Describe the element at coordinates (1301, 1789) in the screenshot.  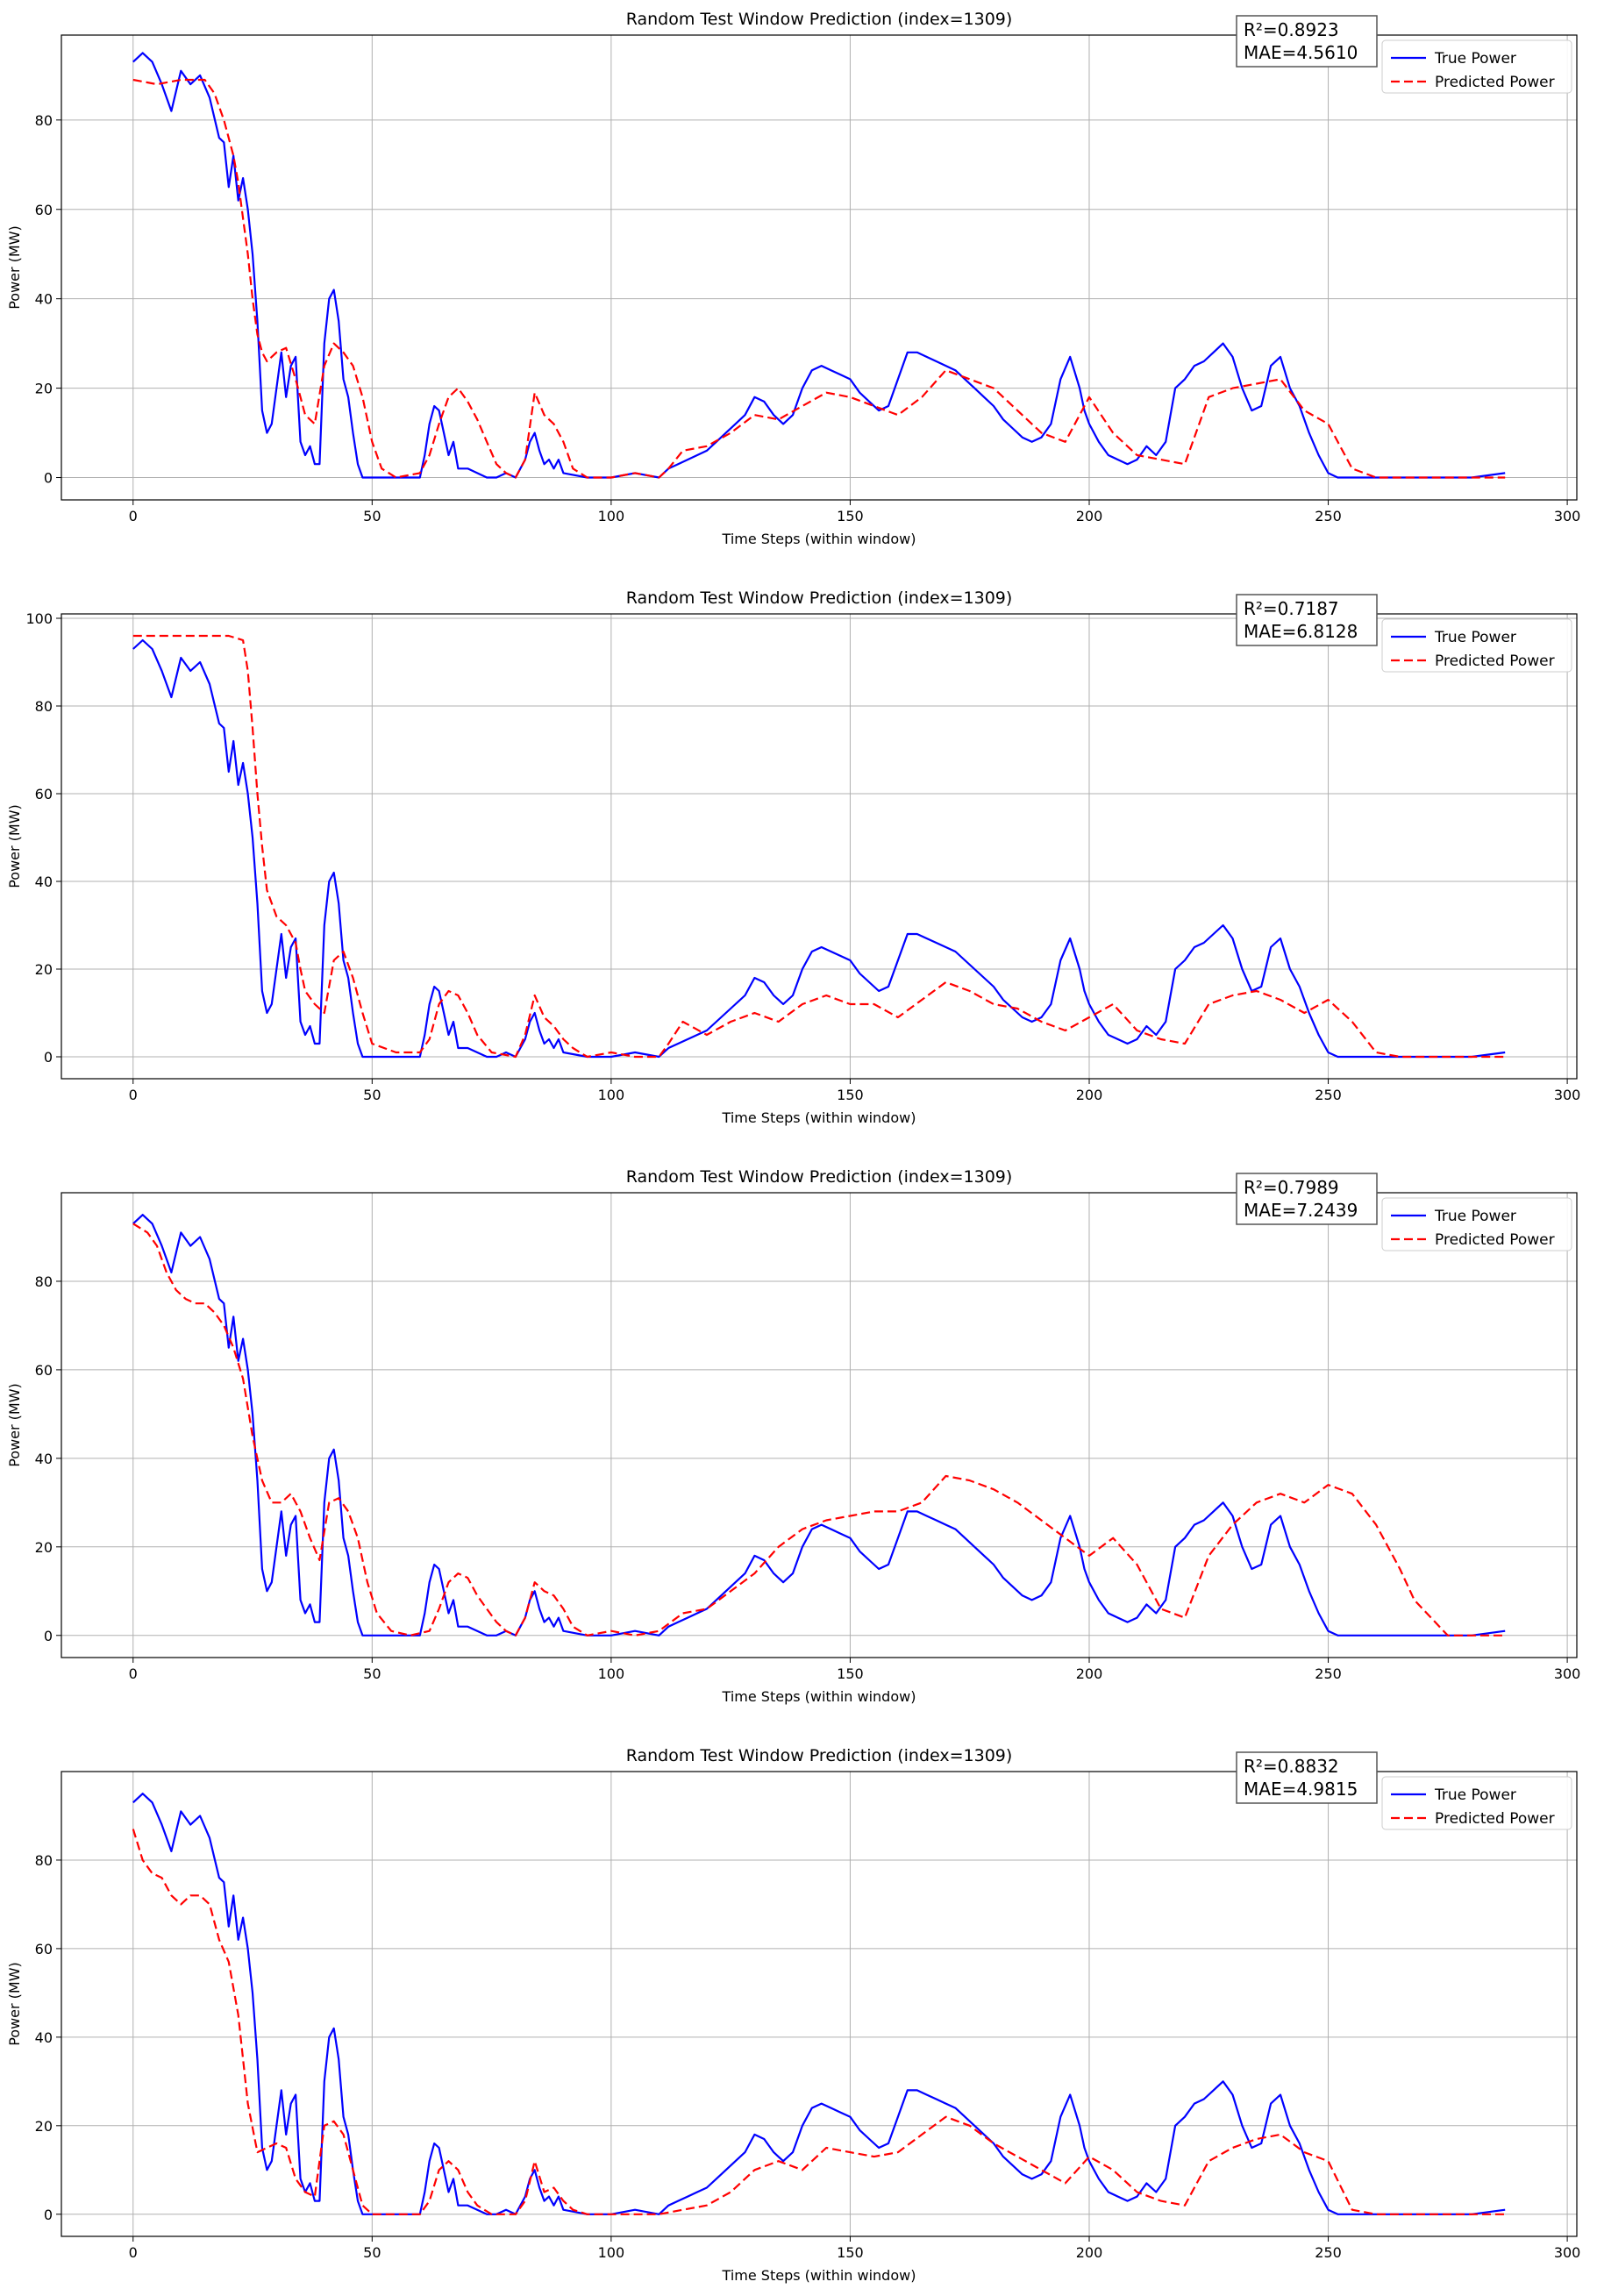
I see `mae-value: MAE=4.9815` at that location.